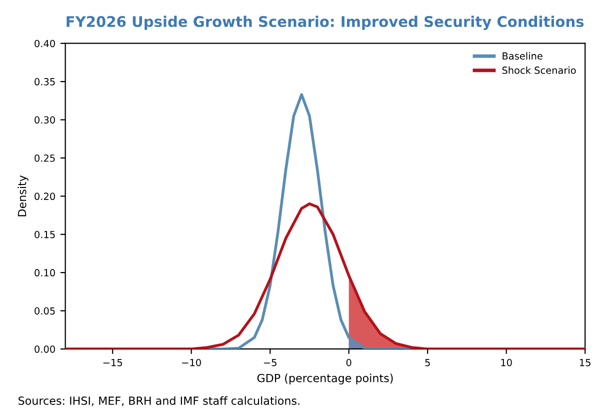  I want to click on y-tick-label: 0.25, so click(44, 158).